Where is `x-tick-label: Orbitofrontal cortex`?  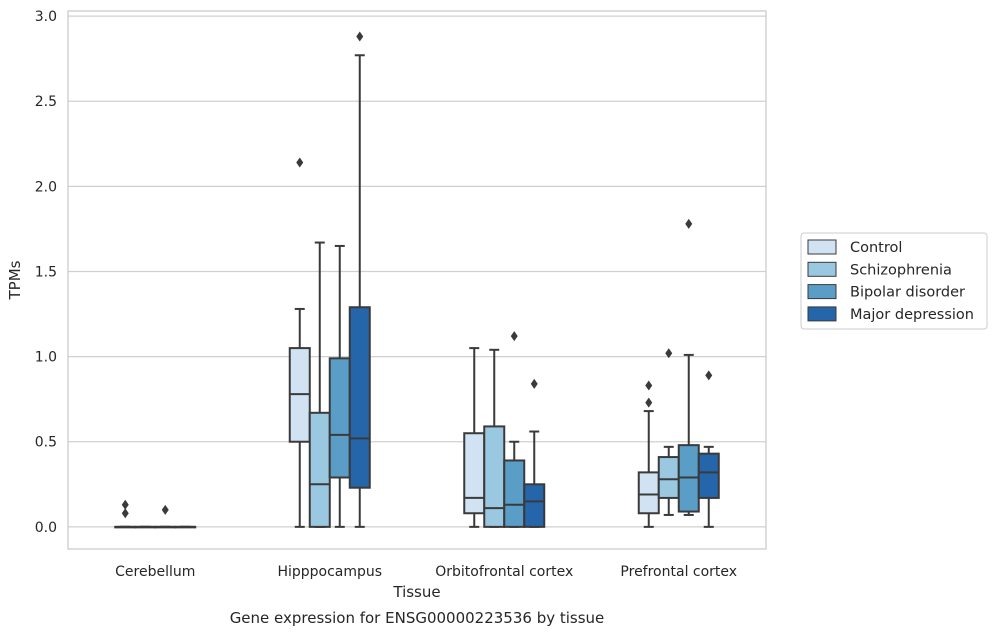 x-tick-label: Orbitofrontal cortex is located at coordinates (504, 572).